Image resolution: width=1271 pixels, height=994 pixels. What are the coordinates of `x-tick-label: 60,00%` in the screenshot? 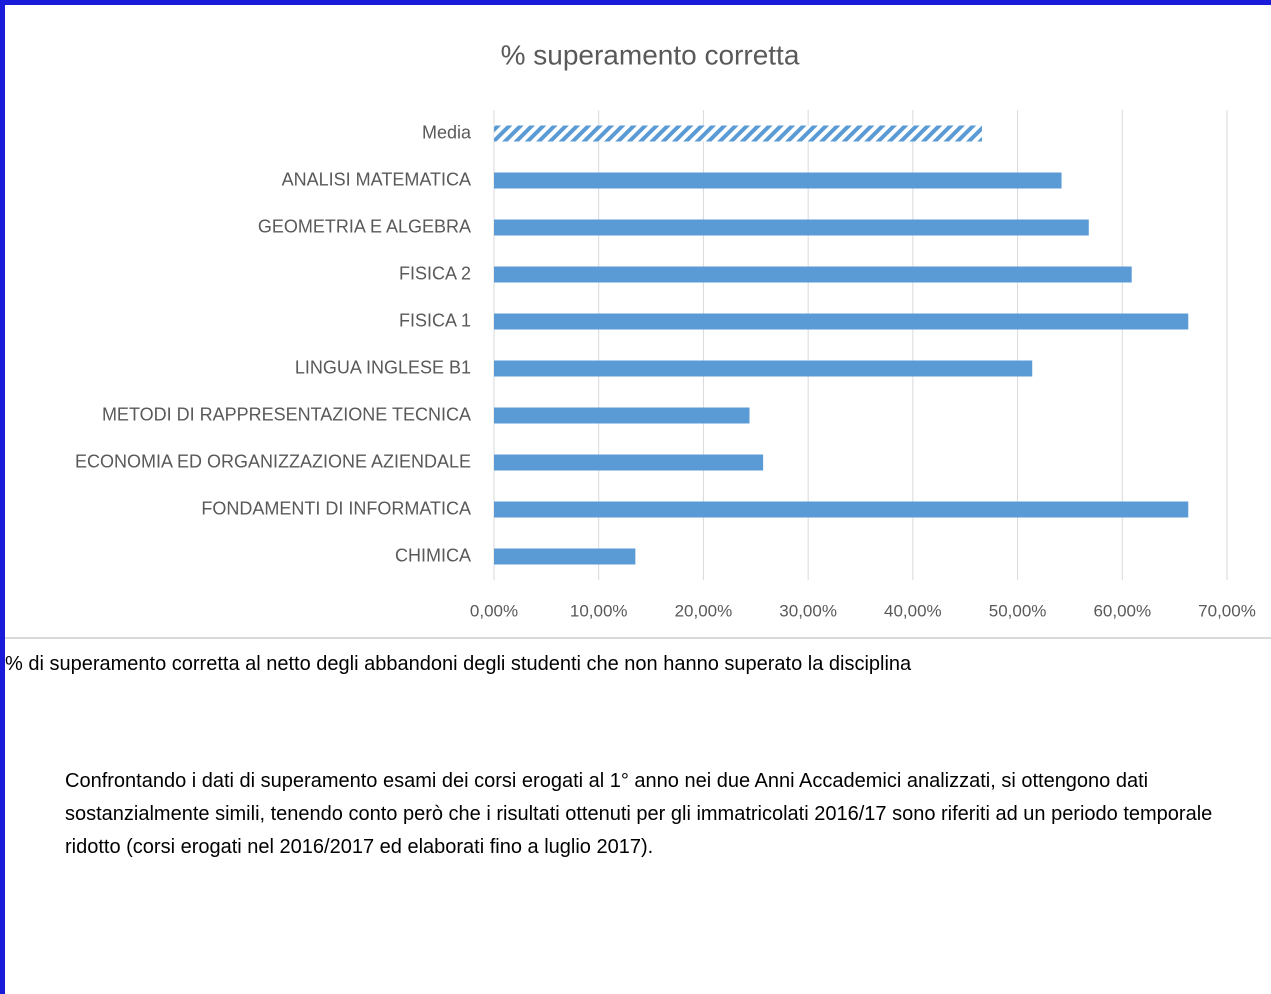 It's located at (1122, 610).